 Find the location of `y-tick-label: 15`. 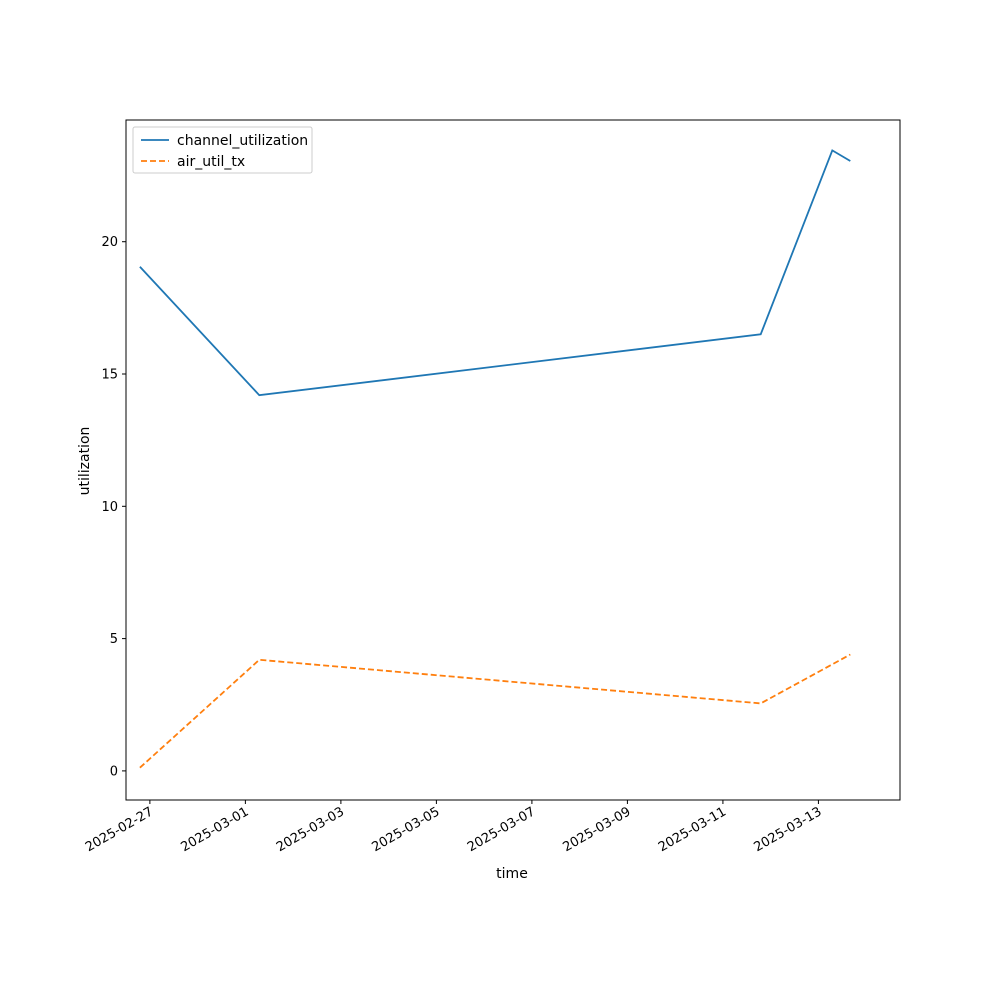

y-tick-label: 15 is located at coordinates (109, 375).